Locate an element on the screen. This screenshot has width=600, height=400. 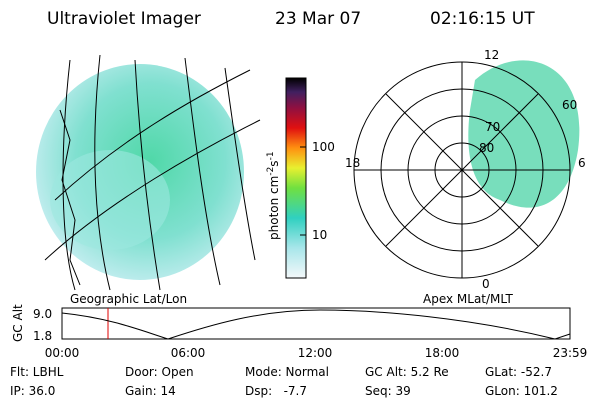
title: Ultraviolet Imager is located at coordinates (124, 19).